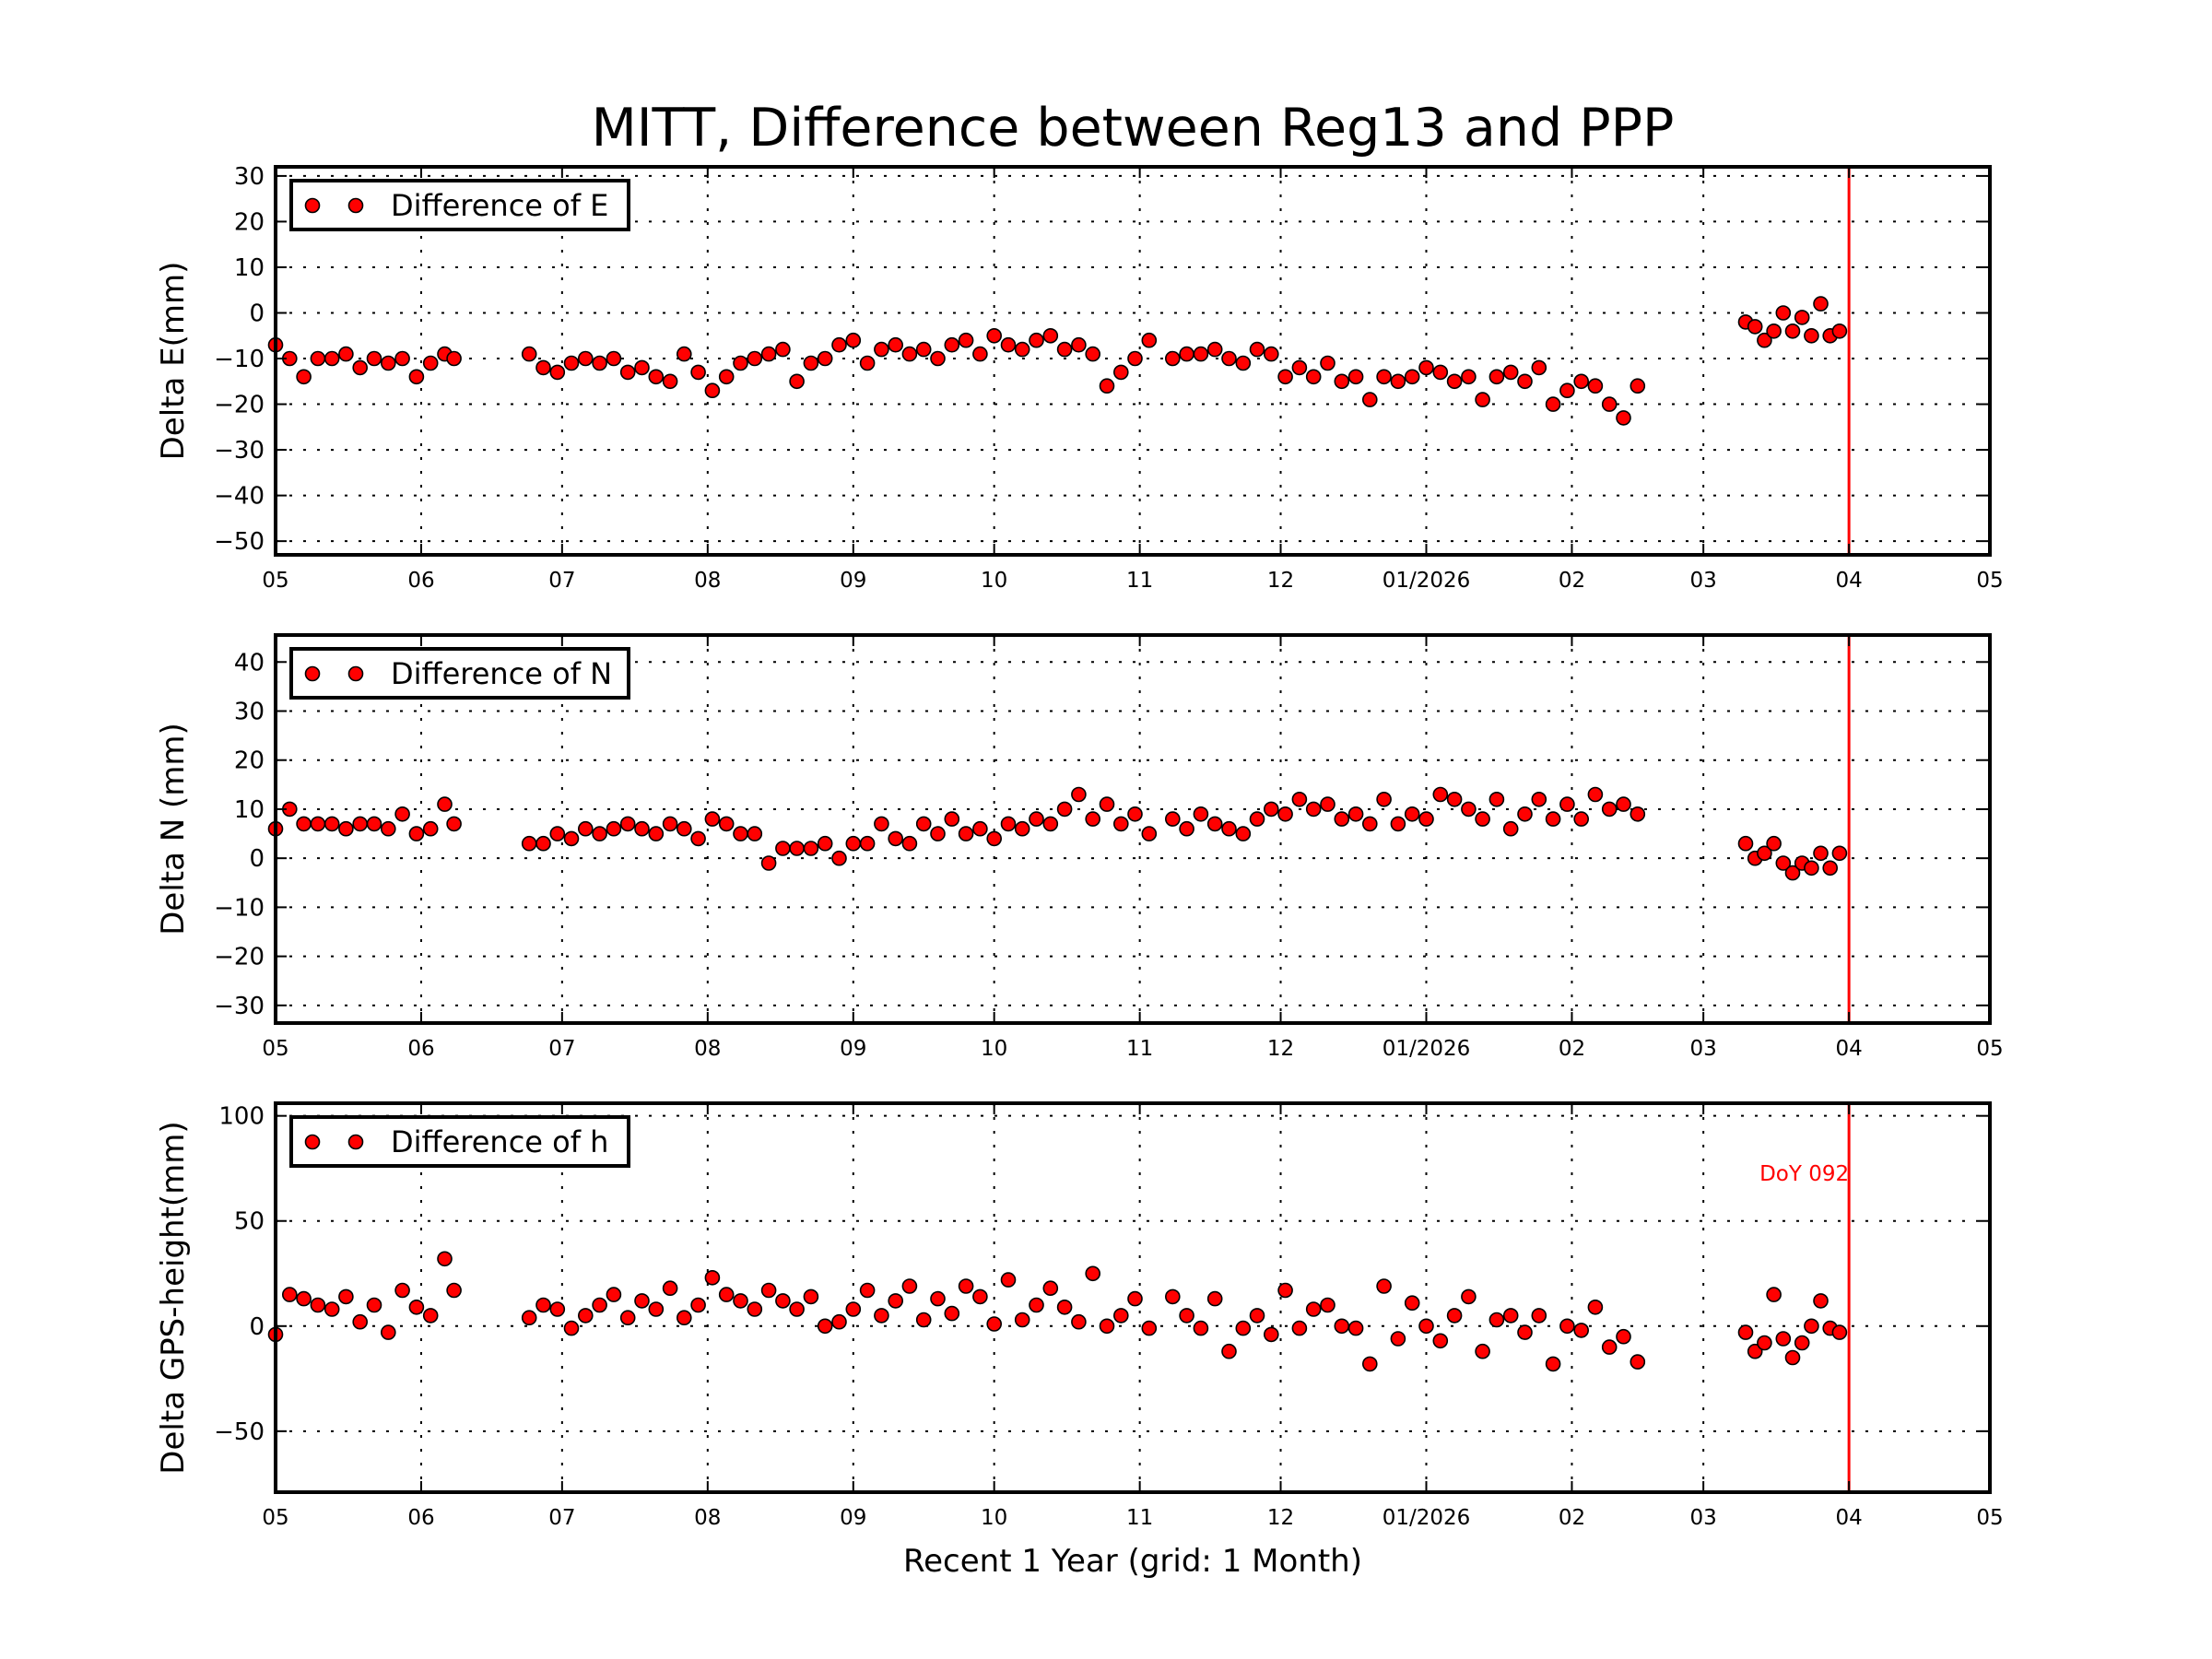 The image size is (2212, 1659). I want to click on x-tick-label: 12, so click(1280, 1518).